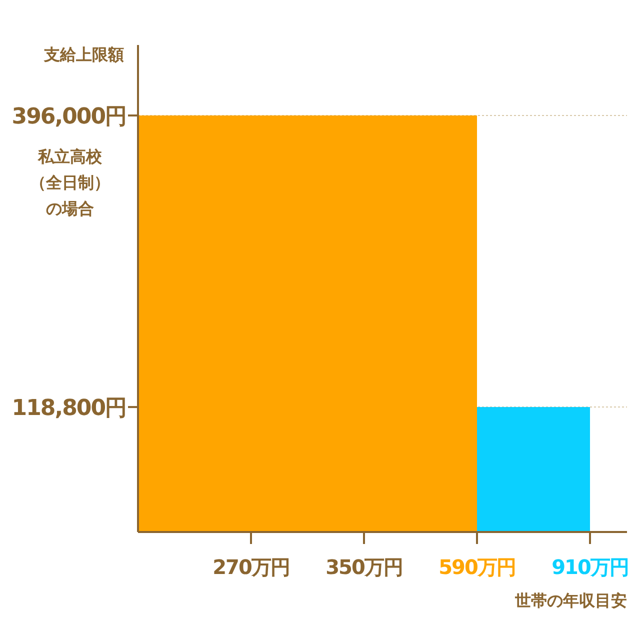  I want to click on x-tick-label: 910万円, so click(590, 567).